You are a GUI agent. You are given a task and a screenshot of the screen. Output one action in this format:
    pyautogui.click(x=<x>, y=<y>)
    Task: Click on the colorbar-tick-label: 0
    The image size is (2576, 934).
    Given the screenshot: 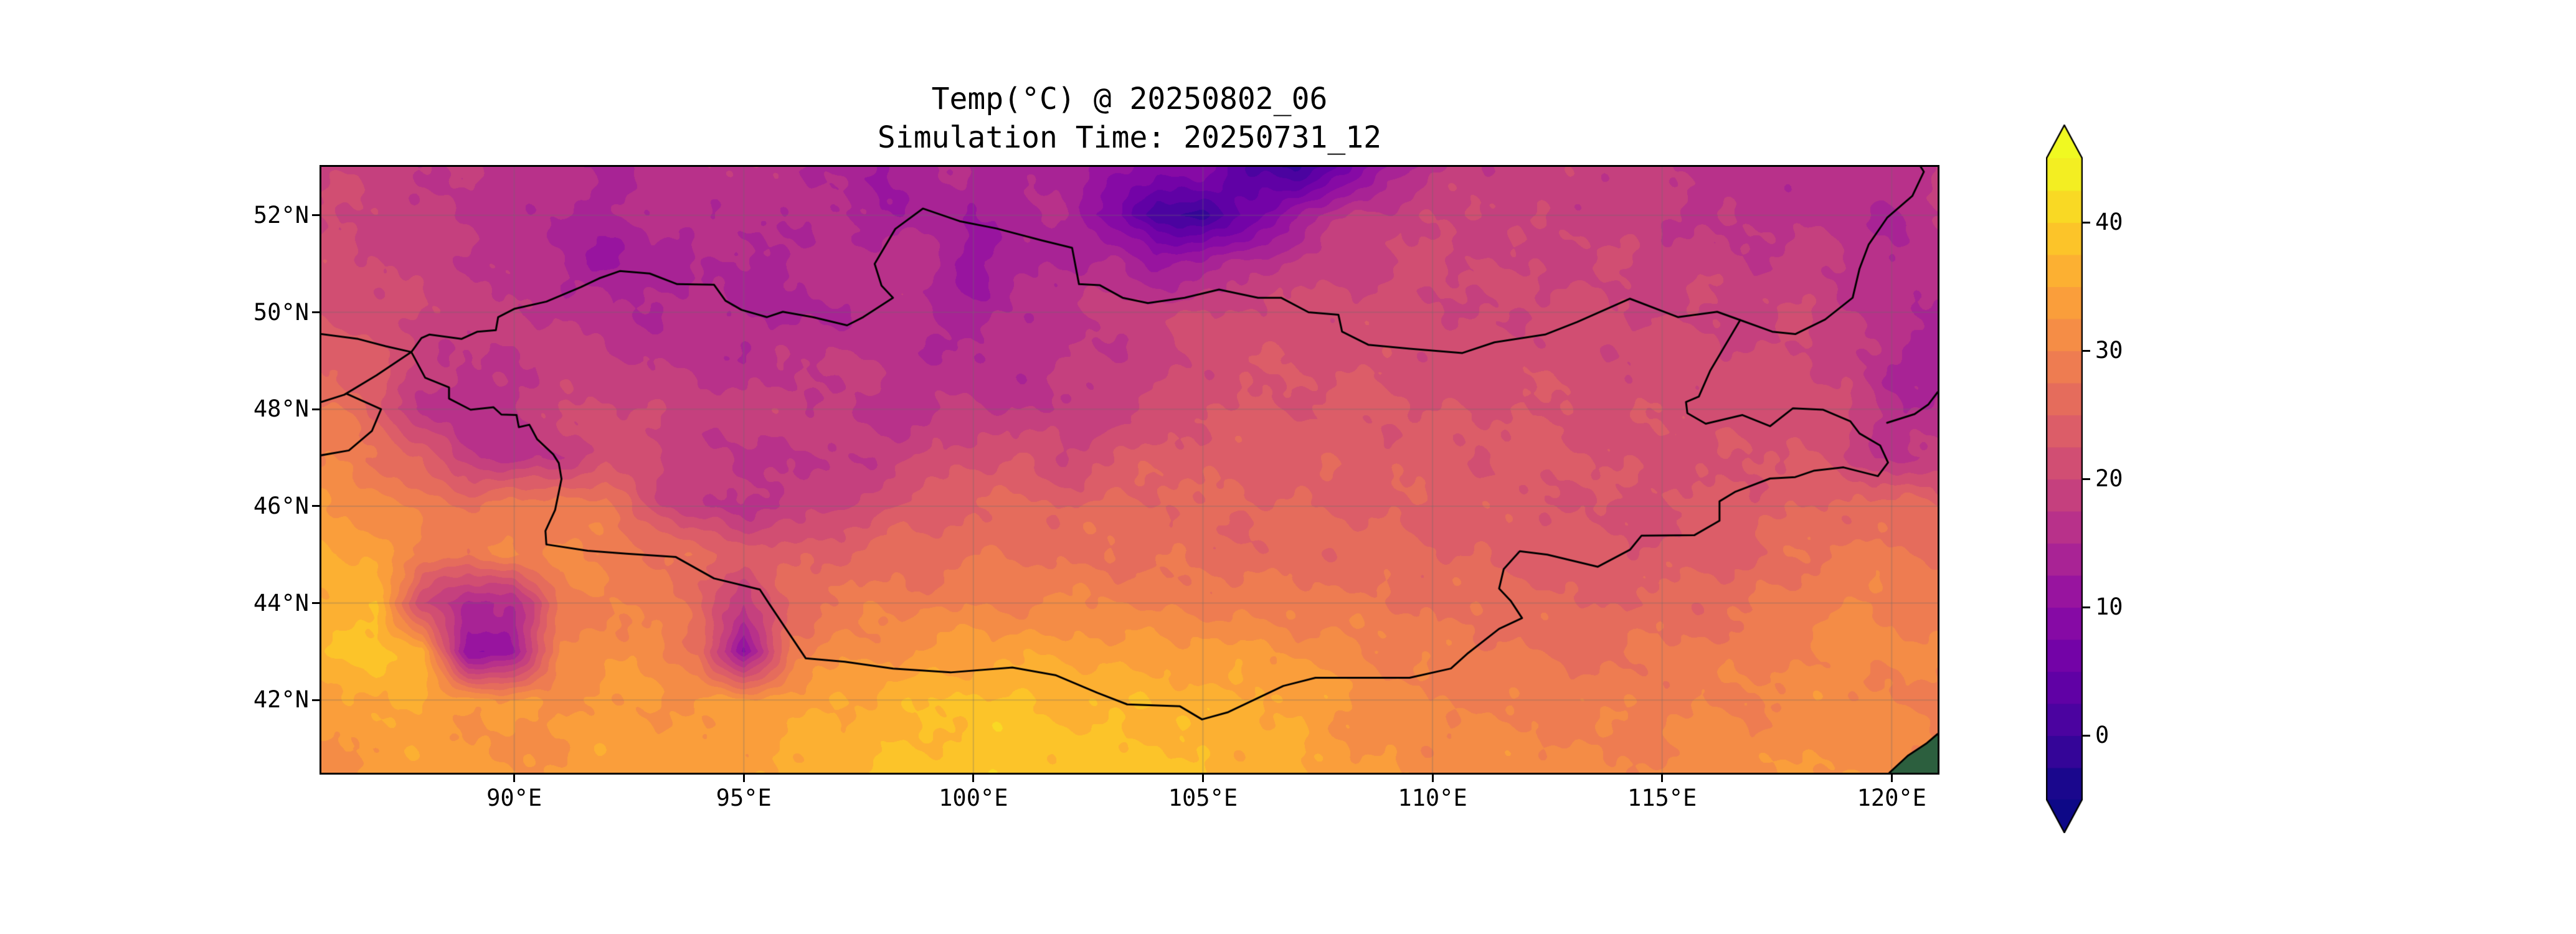 What is the action you would take?
    pyautogui.click(x=2102, y=735)
    